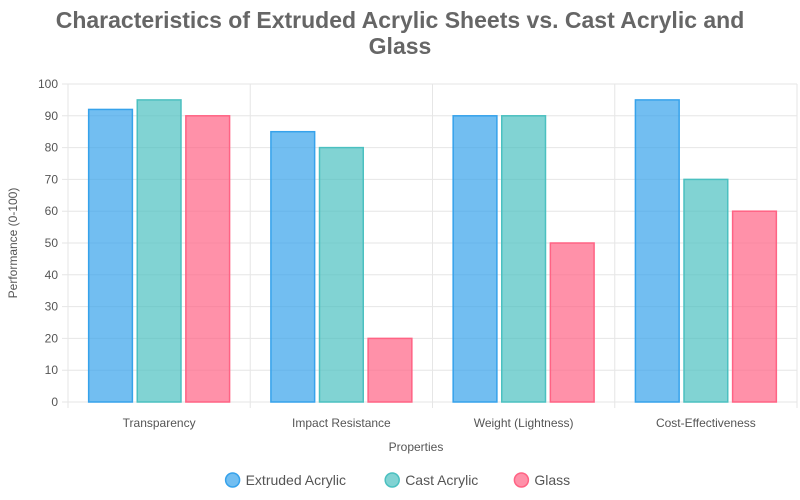  I want to click on x-tick-label: Cost-Effectiveness, so click(706, 423).